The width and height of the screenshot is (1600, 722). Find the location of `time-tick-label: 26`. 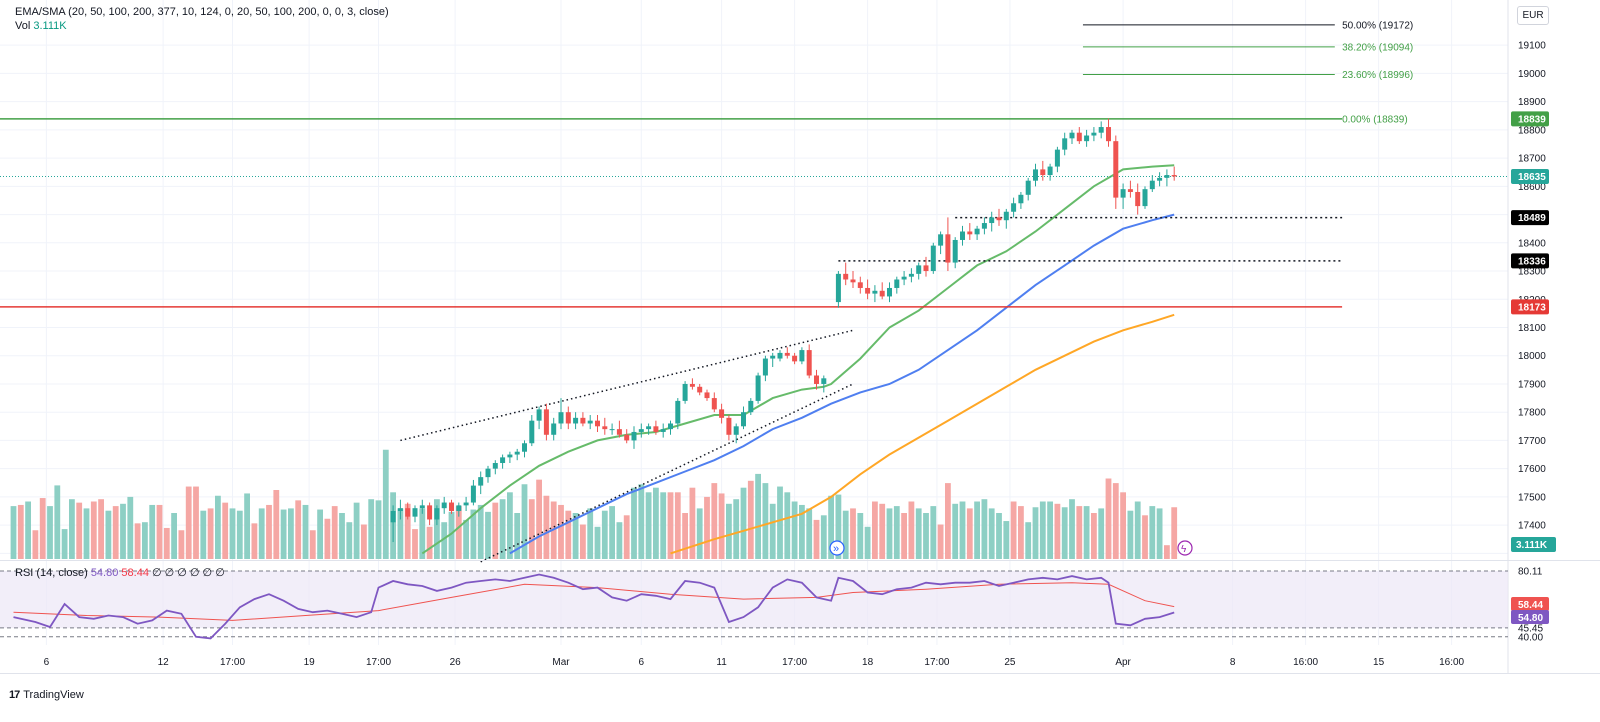

time-tick-label: 26 is located at coordinates (456, 662).